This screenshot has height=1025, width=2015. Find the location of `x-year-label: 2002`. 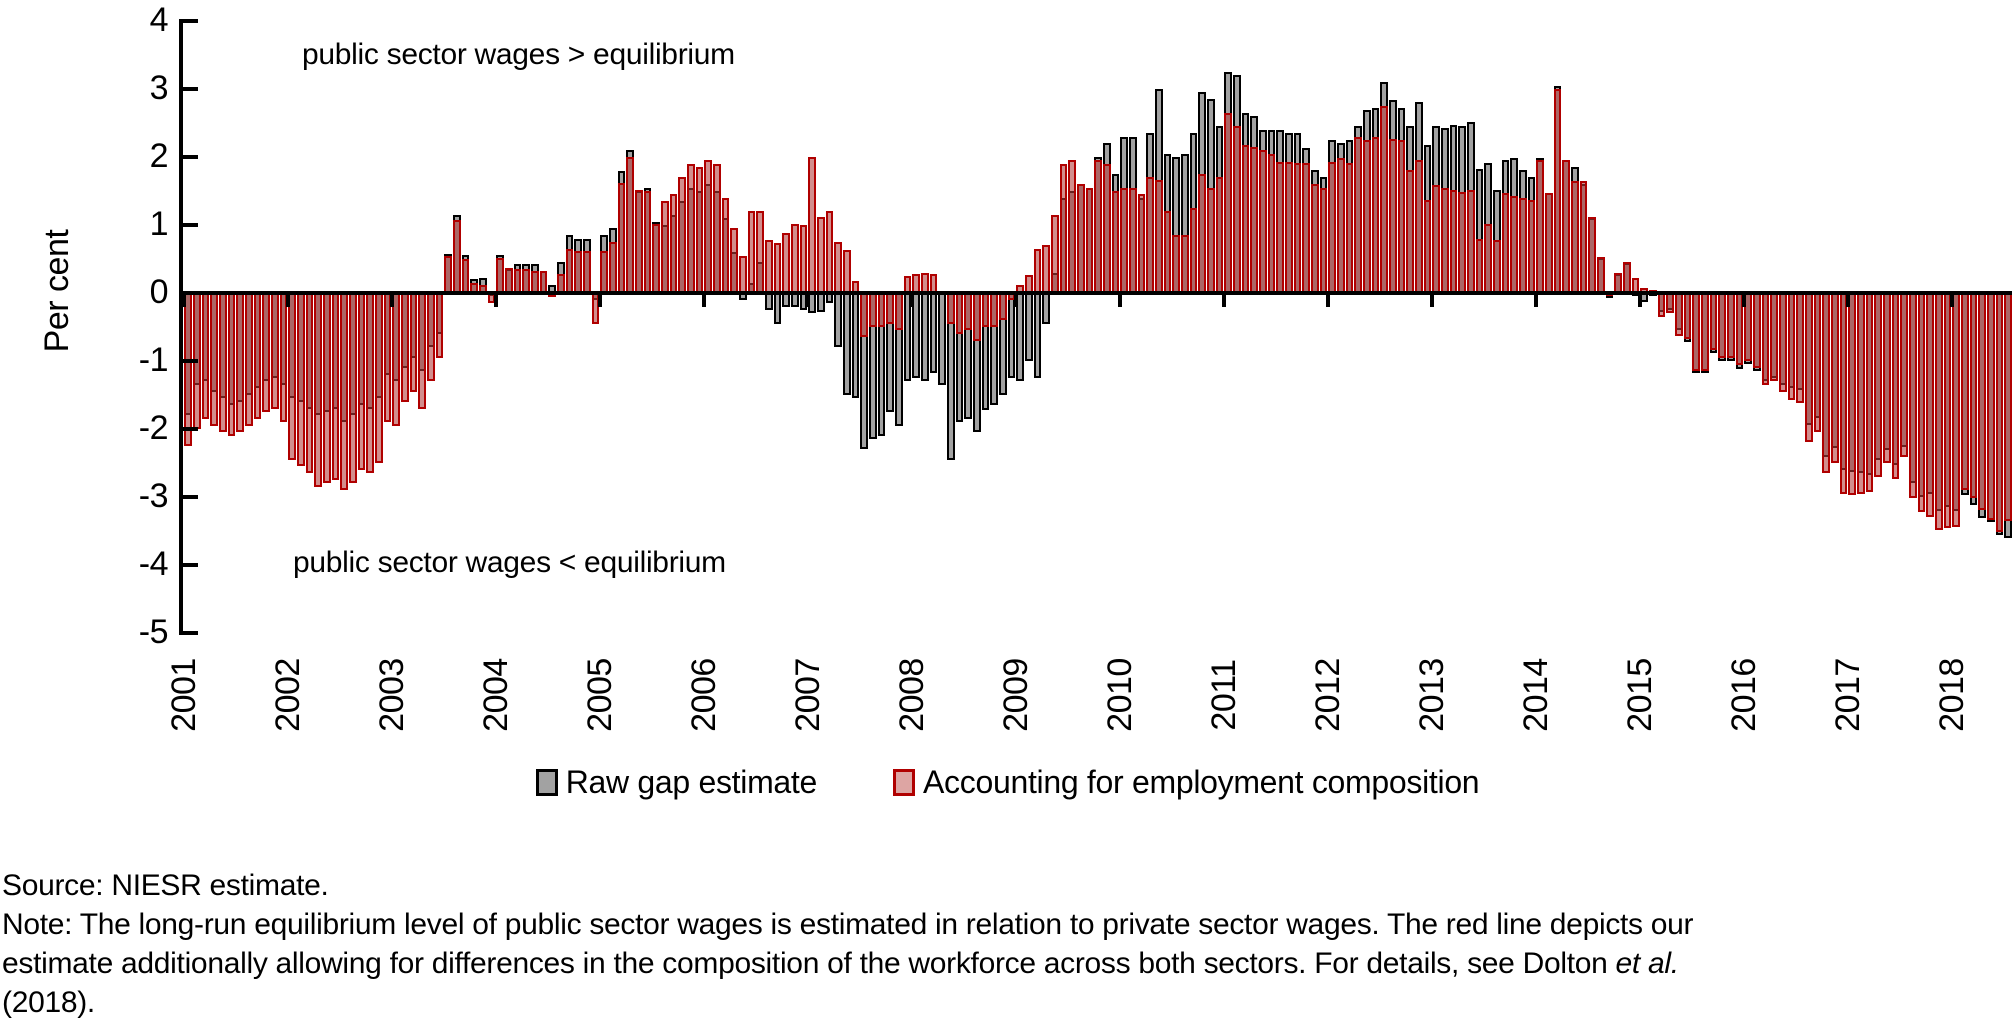

x-year-label: 2002 is located at coordinates (288, 695).